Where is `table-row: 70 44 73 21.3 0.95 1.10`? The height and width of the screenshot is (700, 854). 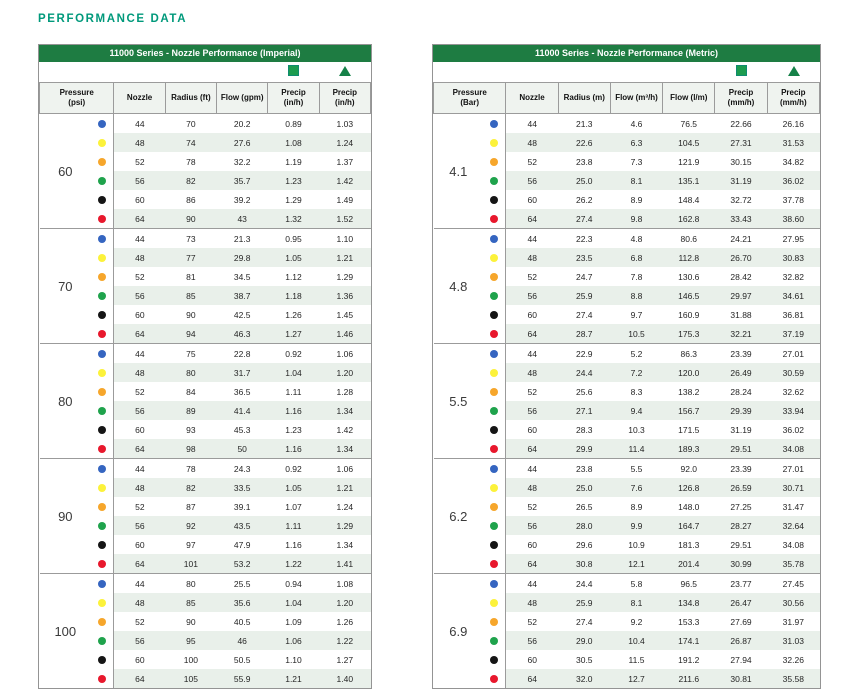
table-row: 70 44 73 21.3 0.95 1.10 is located at coordinates (205, 286).